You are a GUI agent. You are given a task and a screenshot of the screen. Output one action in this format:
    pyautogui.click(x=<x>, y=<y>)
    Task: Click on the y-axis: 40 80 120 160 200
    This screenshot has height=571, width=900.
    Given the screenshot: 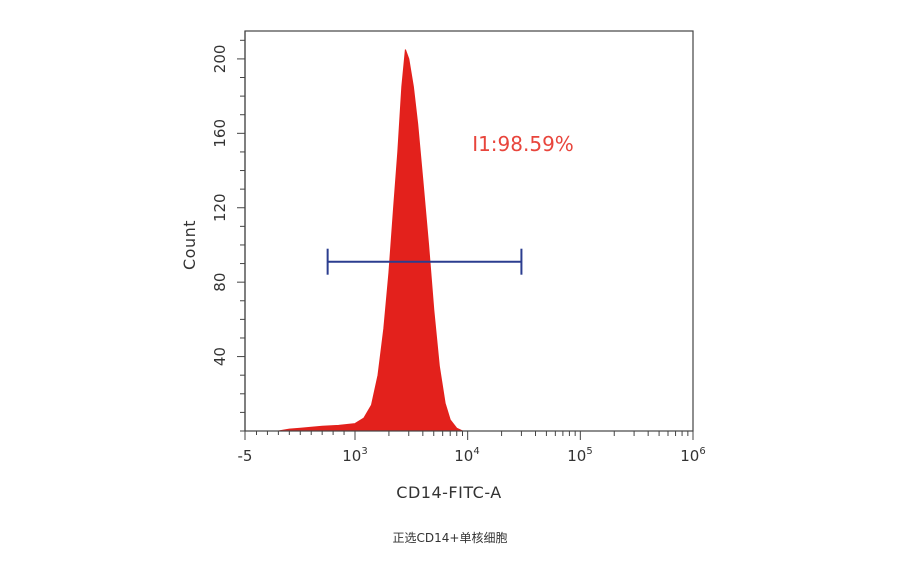 What is the action you would take?
    pyautogui.click(x=228, y=231)
    